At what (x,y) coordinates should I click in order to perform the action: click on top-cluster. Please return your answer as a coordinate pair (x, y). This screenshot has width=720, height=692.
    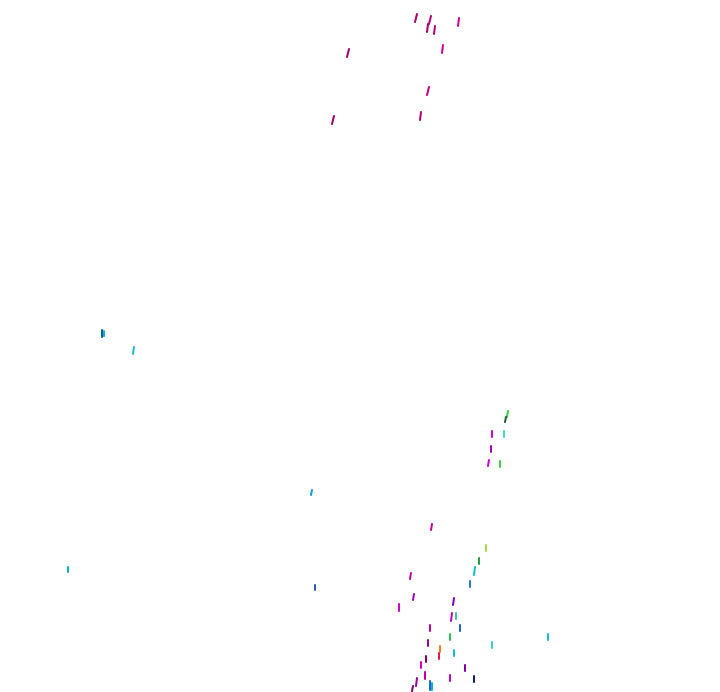
    Looking at the image, I should click on (395, 69).